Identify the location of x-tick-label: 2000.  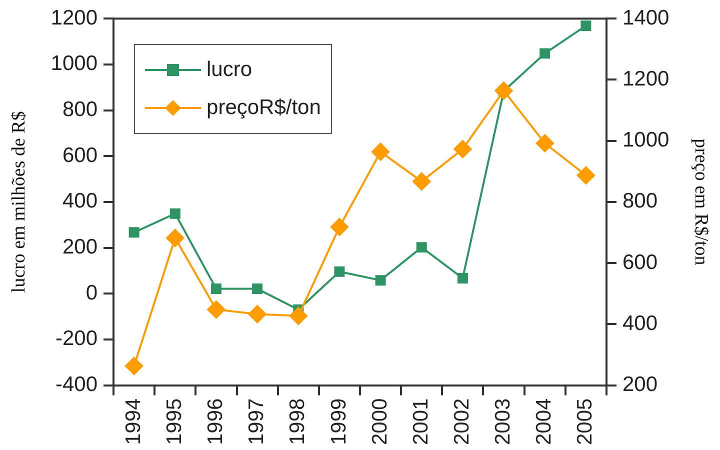
(380, 421).